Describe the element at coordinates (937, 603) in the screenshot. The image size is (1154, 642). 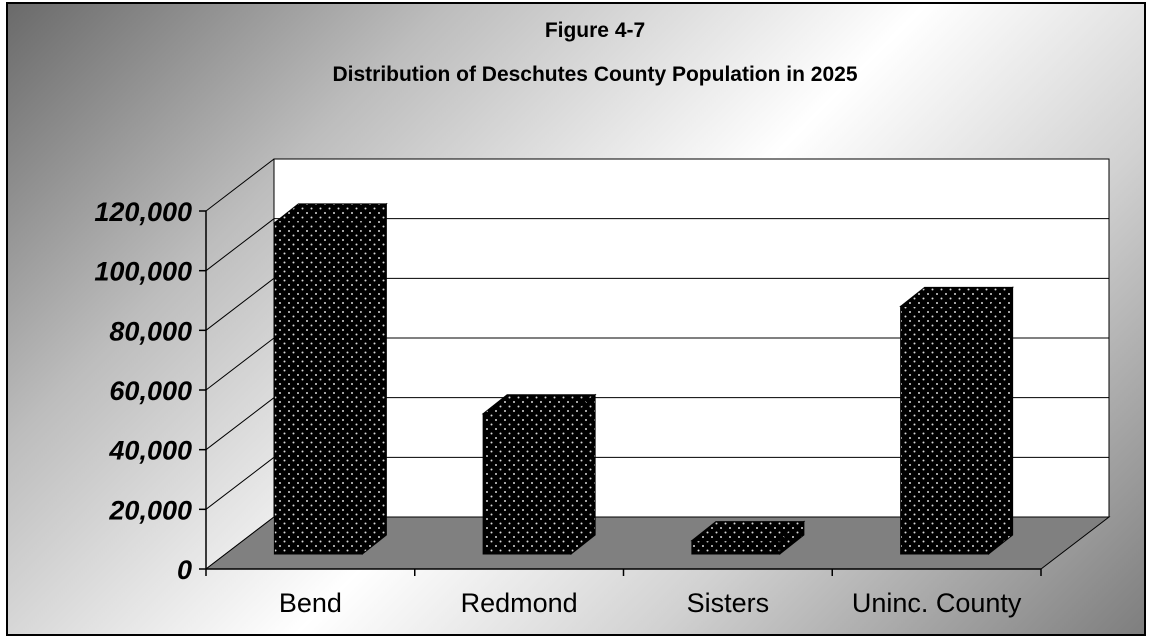
I see `x-tick-label: Uninc. County` at that location.